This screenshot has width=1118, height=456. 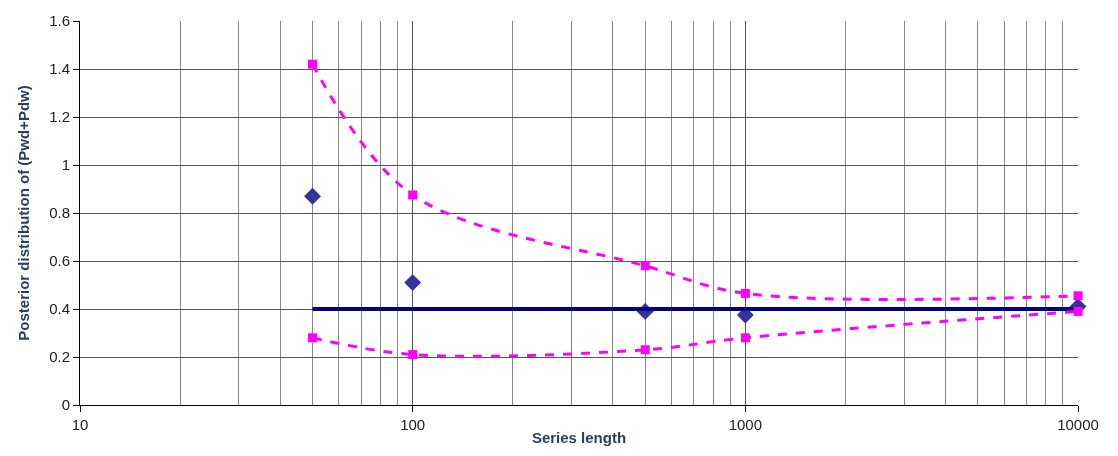 What do you see at coordinates (59, 21) in the screenshot?
I see `y-tick-label: 1.6` at bounding box center [59, 21].